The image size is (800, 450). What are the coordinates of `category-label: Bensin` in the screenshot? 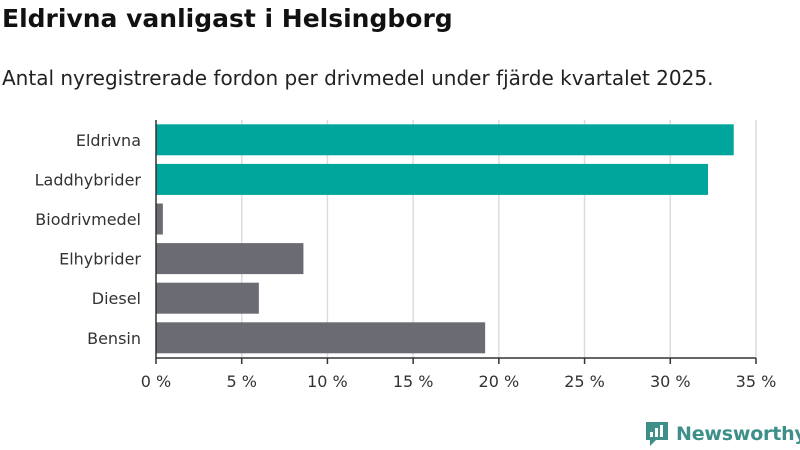 It's located at (114, 338).